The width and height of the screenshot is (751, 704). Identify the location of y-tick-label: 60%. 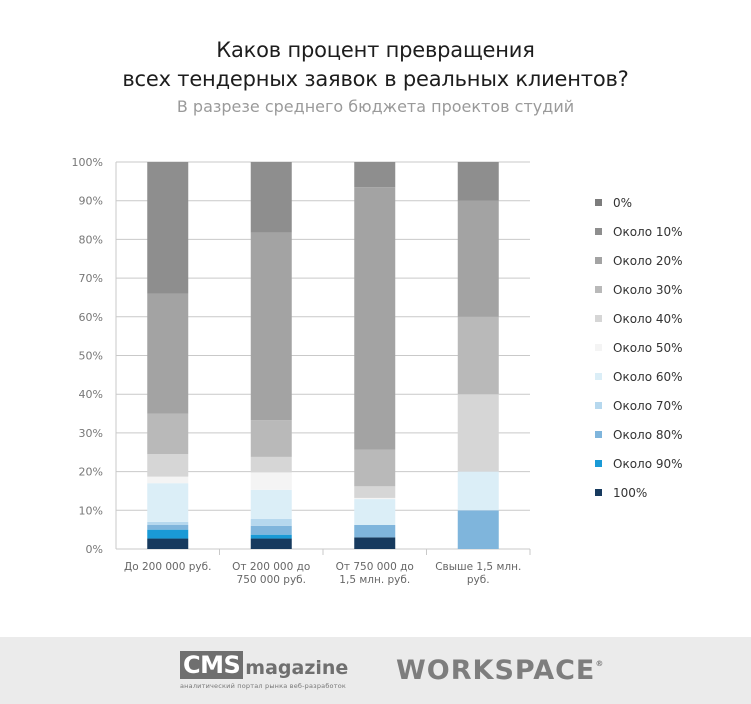
(91, 317).